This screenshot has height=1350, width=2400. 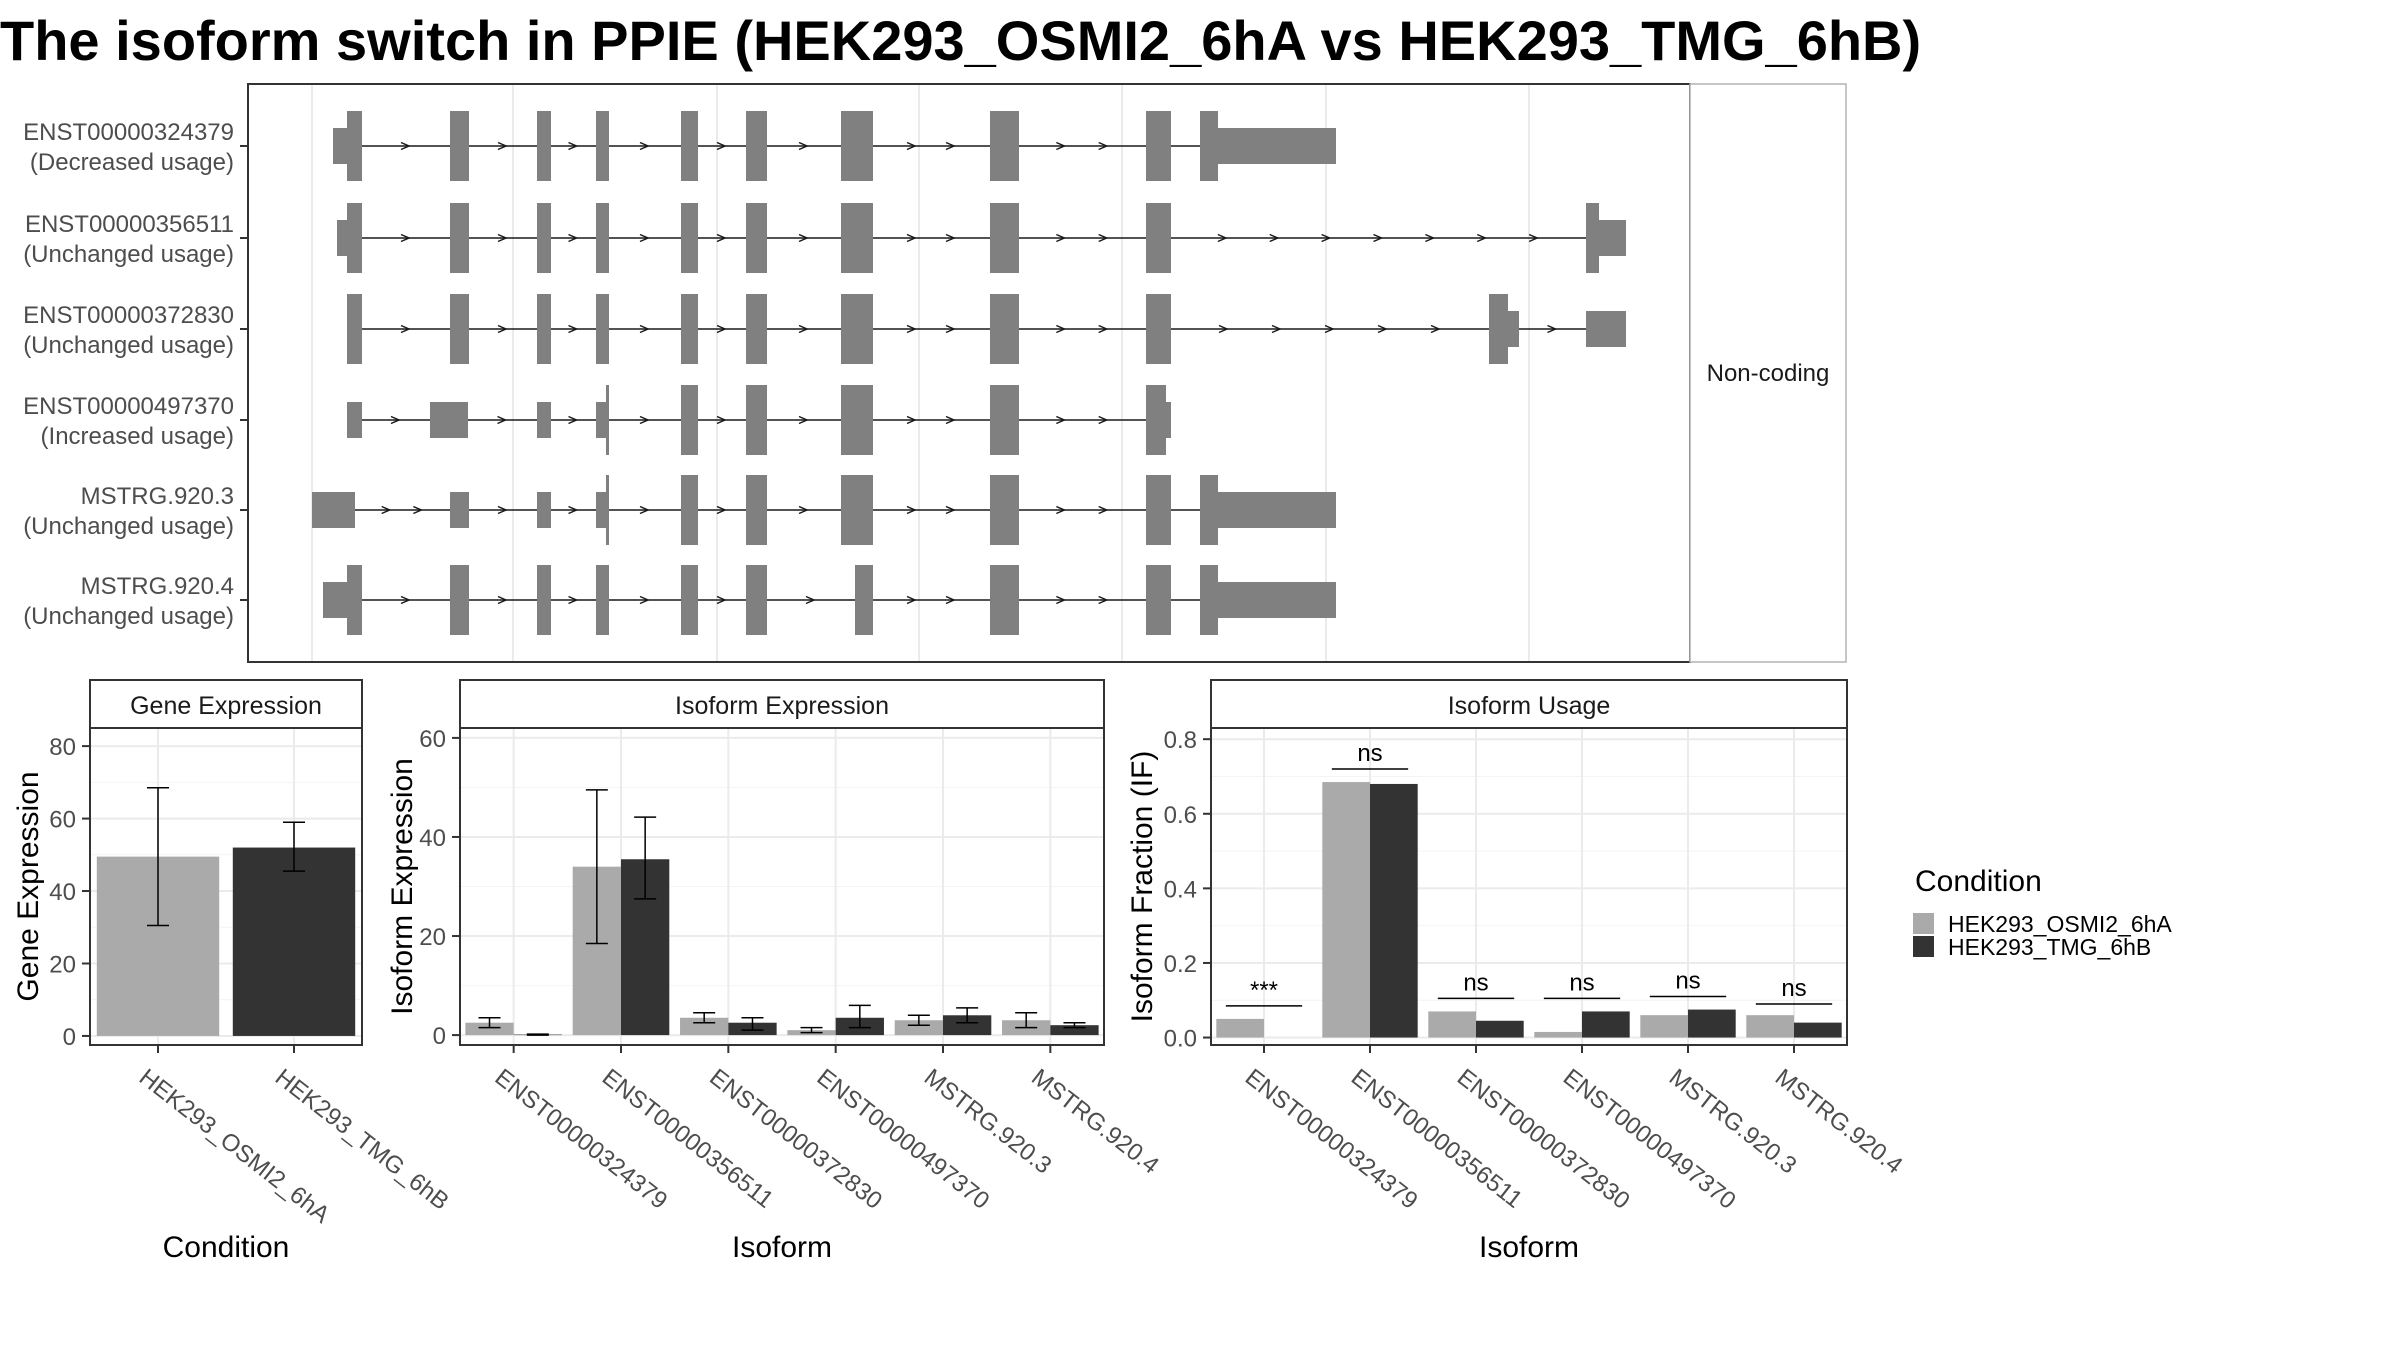 I want to click on x-tick-label: ENST00000356511, so click(x=1436, y=1139).